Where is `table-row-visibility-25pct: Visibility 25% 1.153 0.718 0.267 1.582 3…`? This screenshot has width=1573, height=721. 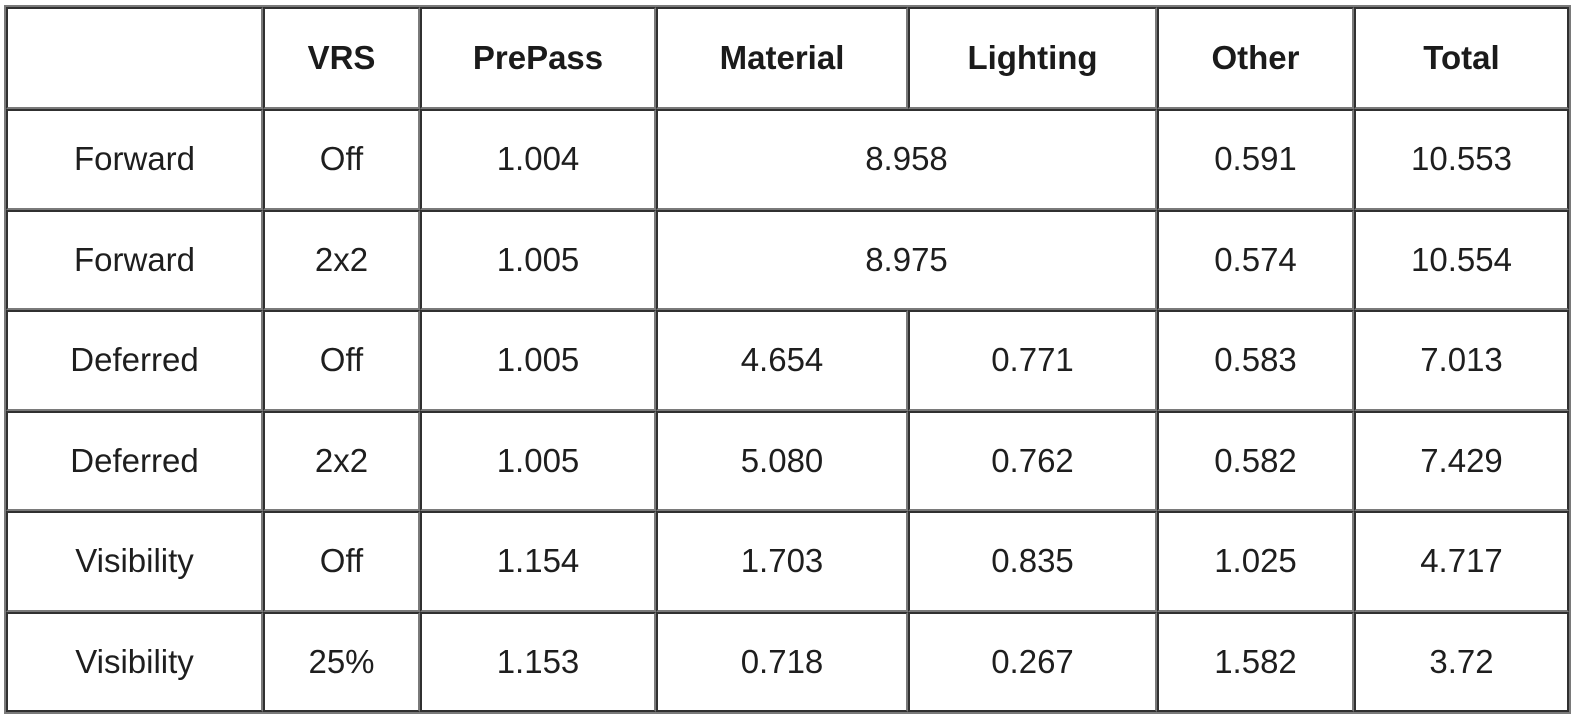
table-row-visibility-25pct: Visibility 25% 1.153 0.718 0.267 1.582 3… is located at coordinates (787, 661).